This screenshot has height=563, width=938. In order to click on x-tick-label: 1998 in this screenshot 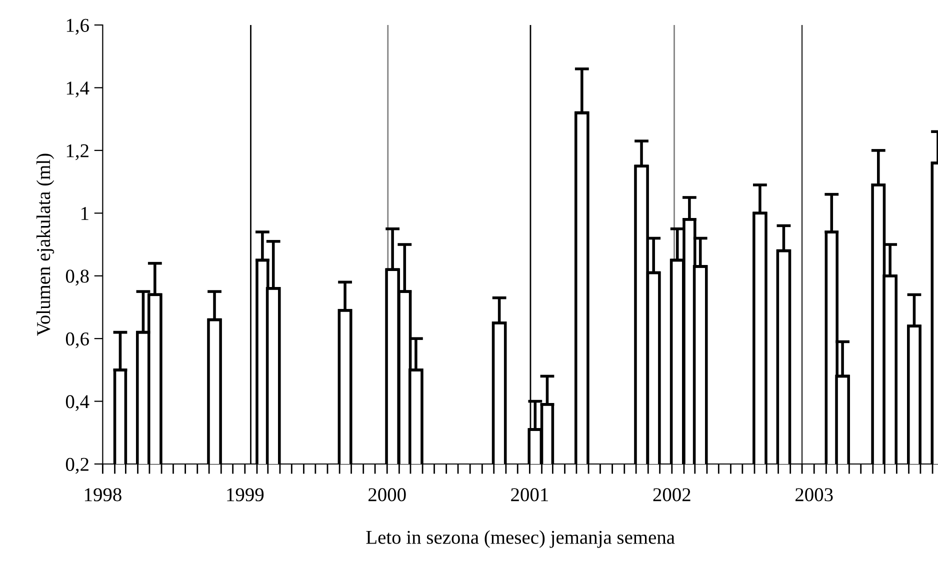, I will do `click(103, 495)`.